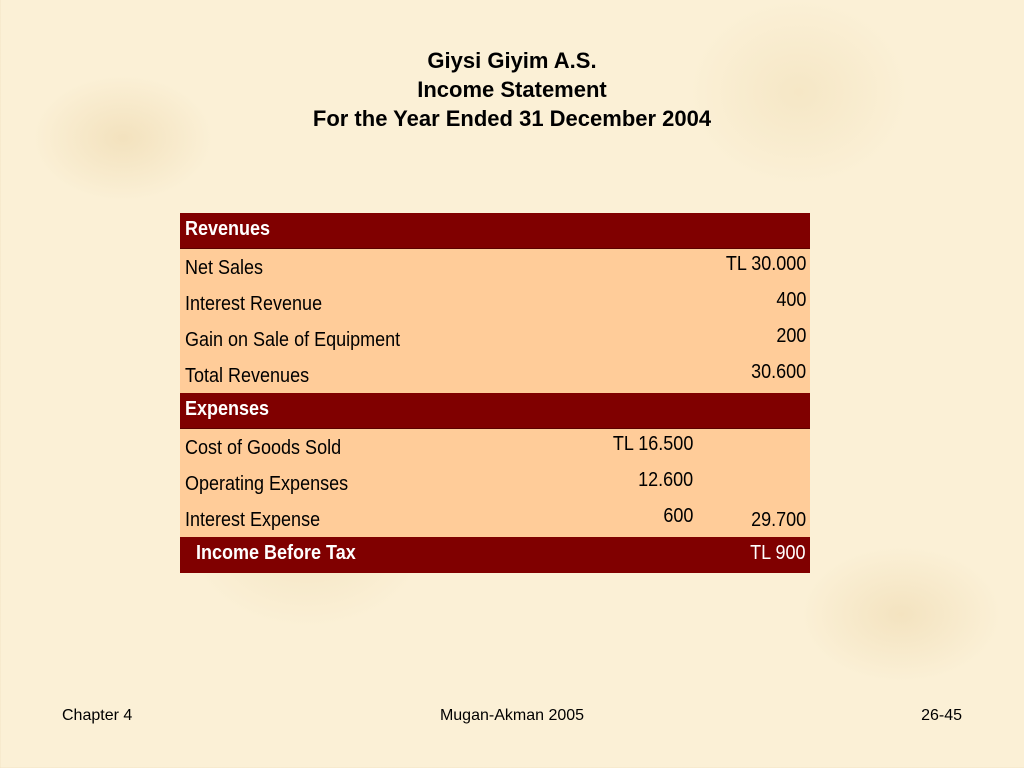  What do you see at coordinates (276, 553) in the screenshot?
I see `income-before-tax-label: Income Before Tax` at bounding box center [276, 553].